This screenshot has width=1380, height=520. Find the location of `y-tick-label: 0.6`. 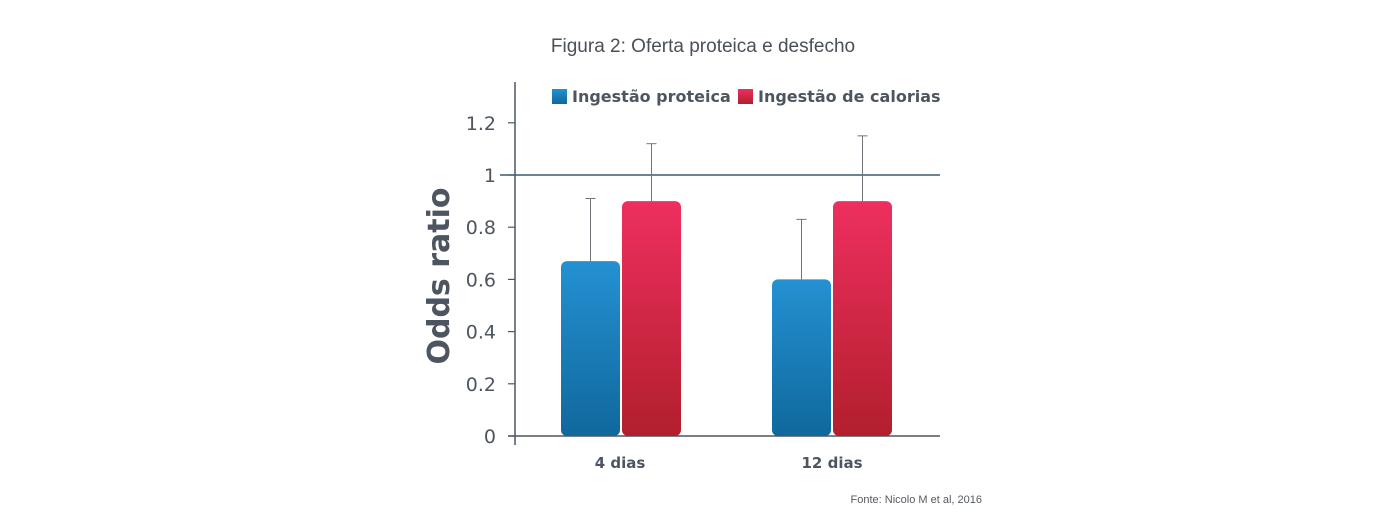

y-tick-label: 0.6 is located at coordinates (481, 280).